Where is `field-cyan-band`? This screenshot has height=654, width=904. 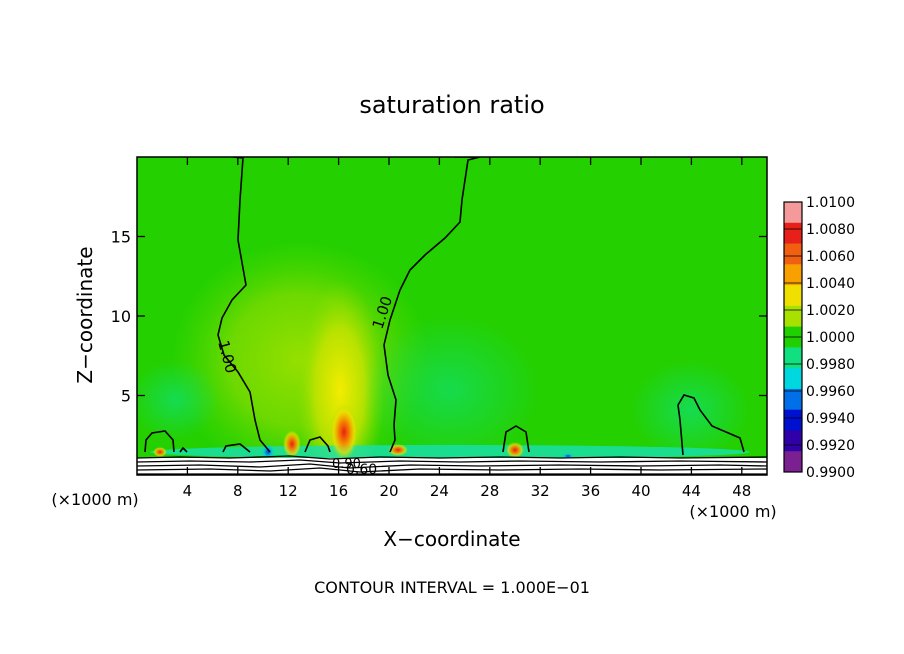 field-cyan-band is located at coordinates (450, 452).